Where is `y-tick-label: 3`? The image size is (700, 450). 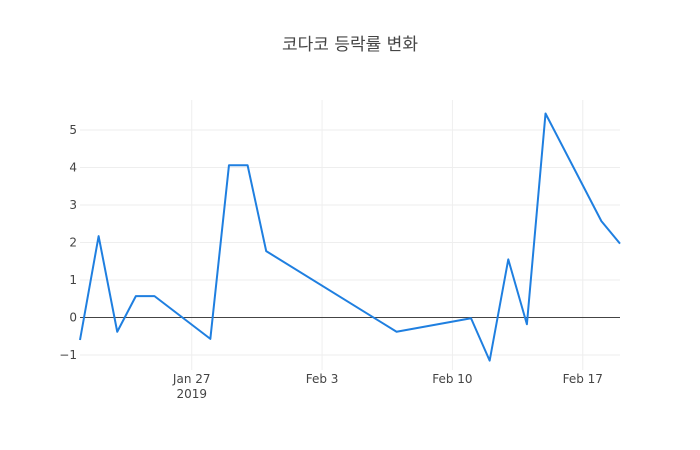
y-tick-label: 3 is located at coordinates (73, 205).